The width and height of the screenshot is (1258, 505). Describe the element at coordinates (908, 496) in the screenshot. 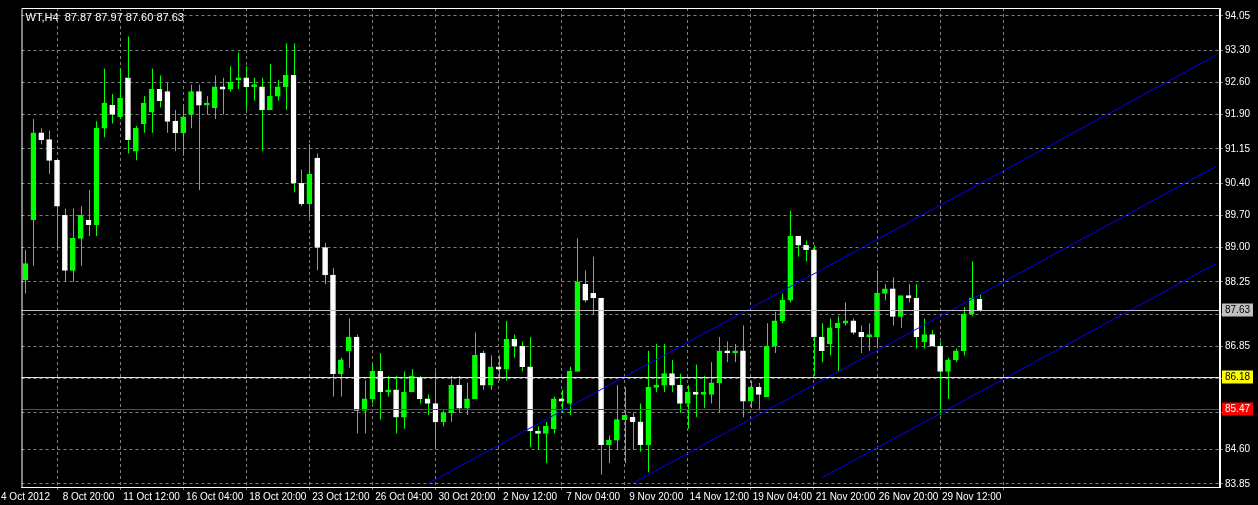

I see `x-tick-label: 26 Nov 20:00` at that location.